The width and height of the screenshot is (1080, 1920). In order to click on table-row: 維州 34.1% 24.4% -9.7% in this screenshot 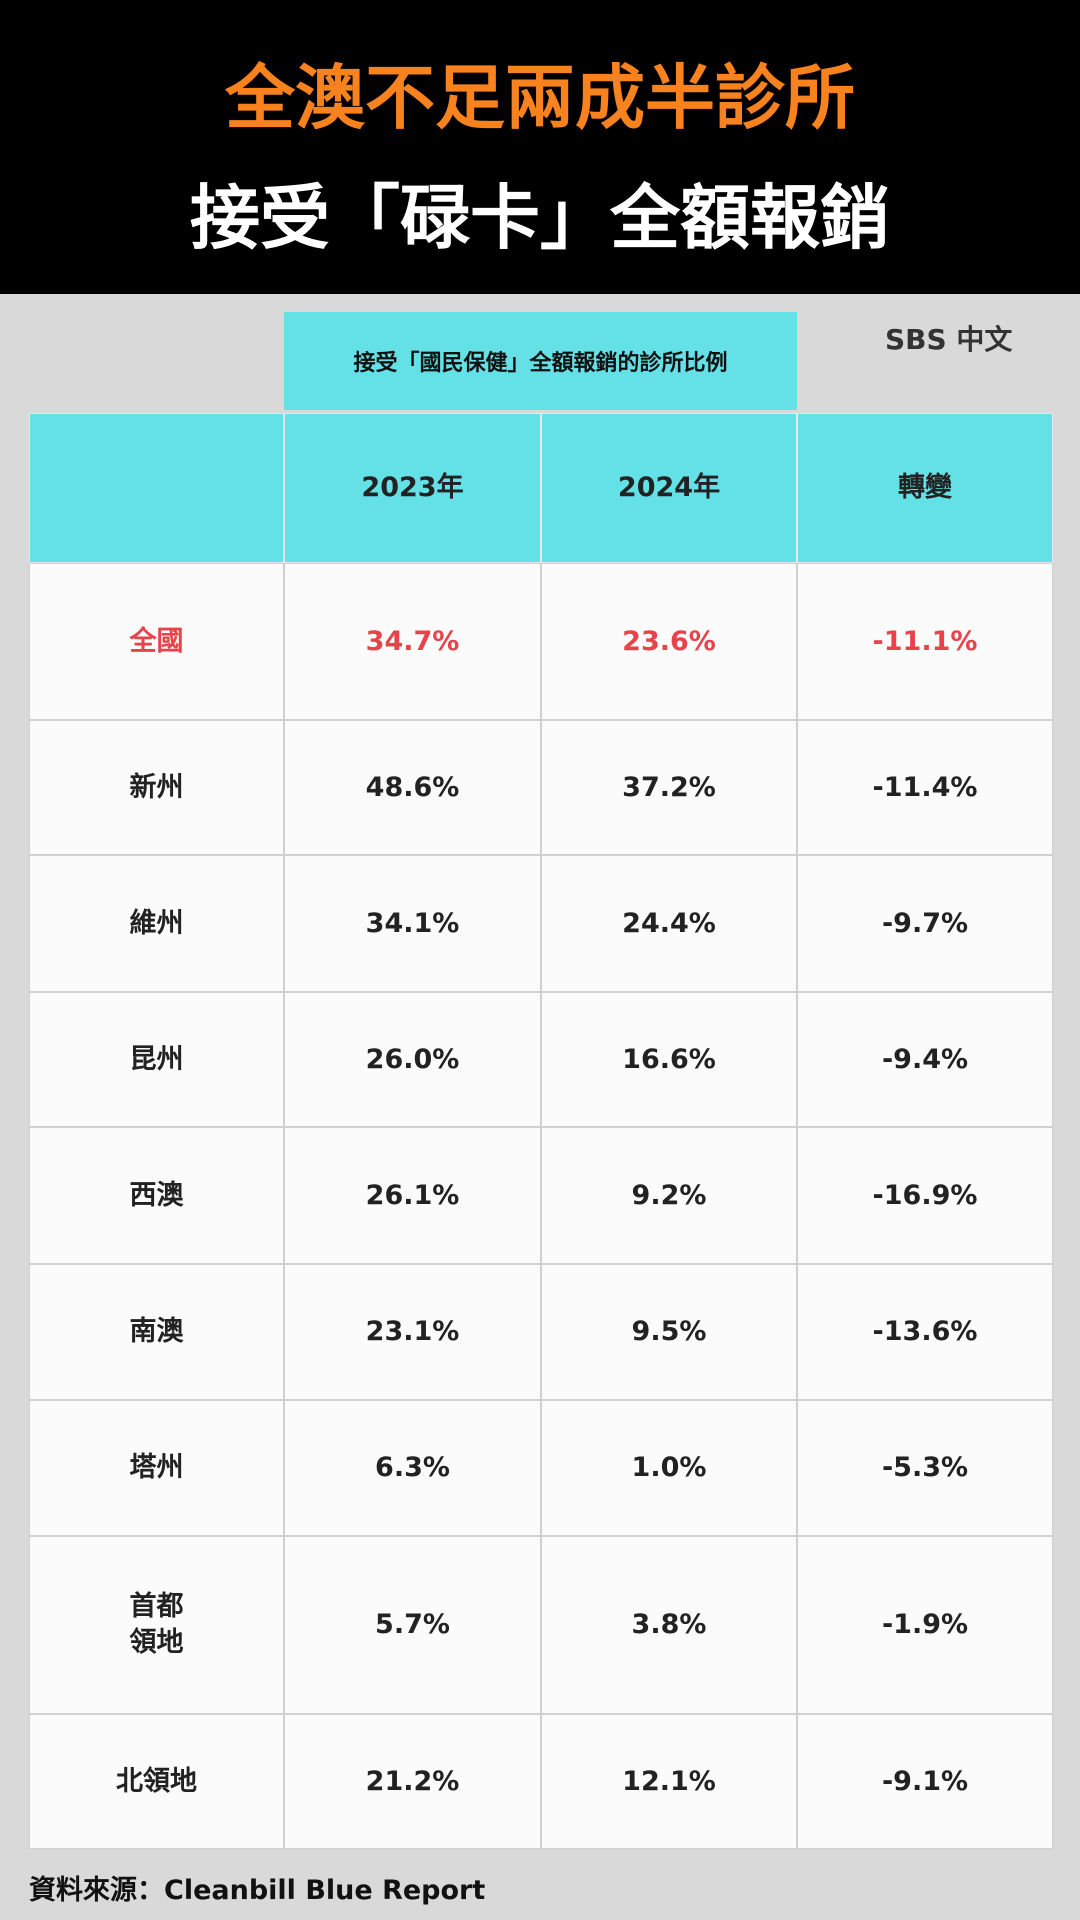, I will do `click(541, 923)`.